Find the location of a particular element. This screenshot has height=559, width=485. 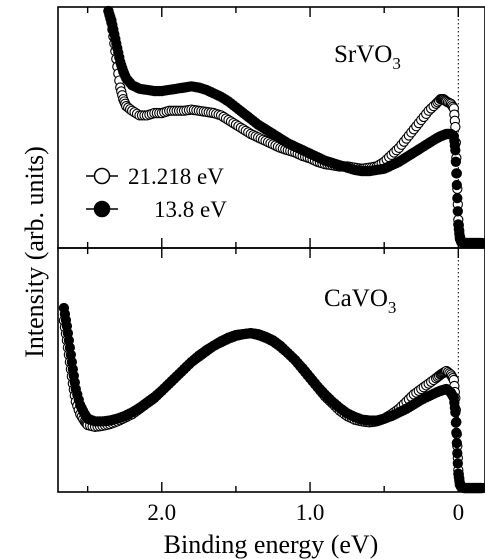

x-tick-labels: 2.0 1.0 0 is located at coordinates (305, 512).